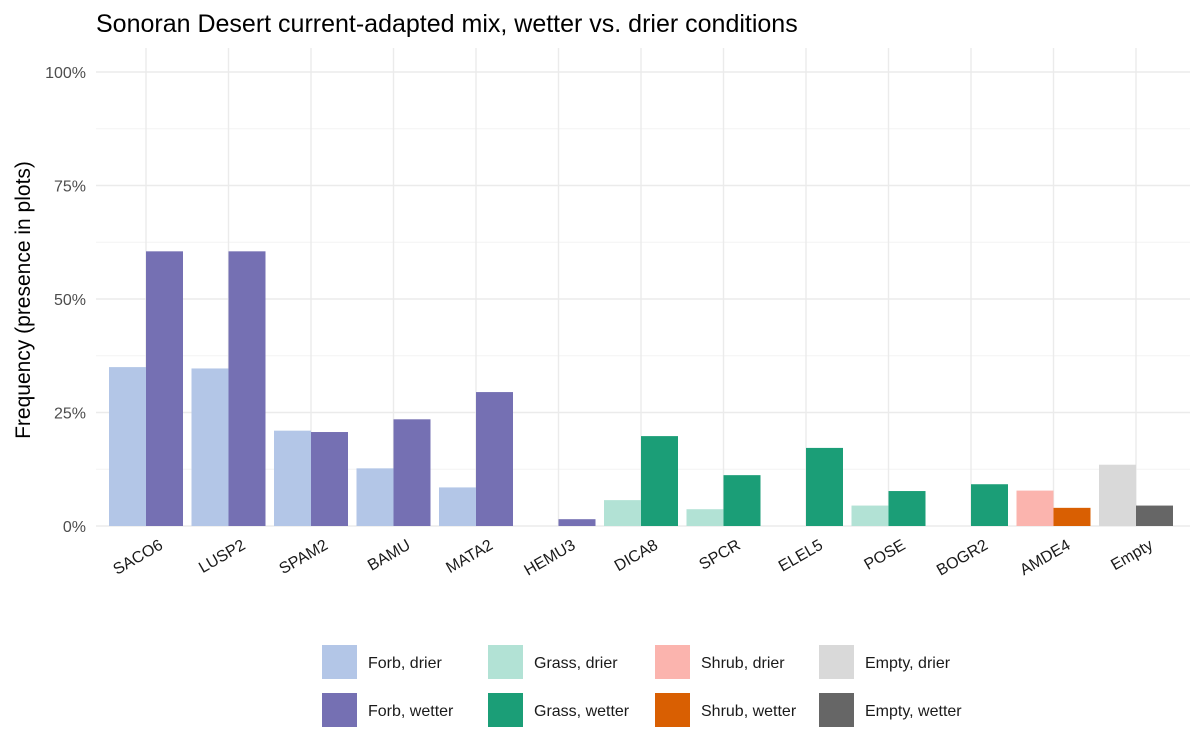 Image resolution: width=1200 pixels, height=750 pixels. I want to click on bar-drier-empty, so click(1117, 495).